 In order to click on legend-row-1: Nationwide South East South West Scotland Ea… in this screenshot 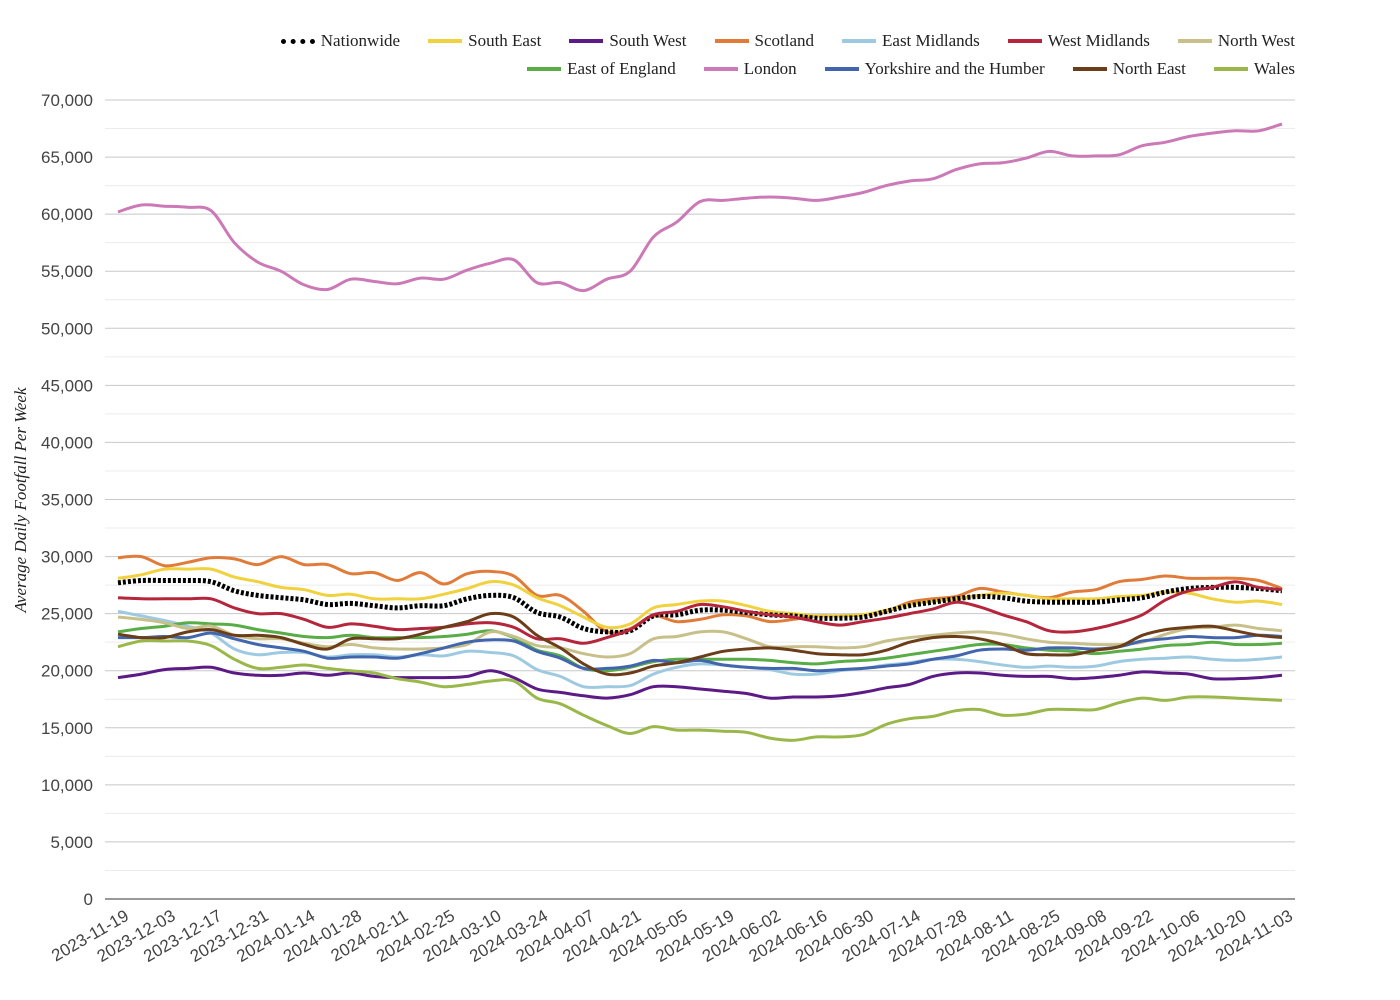, I will do `click(774, 41)`.